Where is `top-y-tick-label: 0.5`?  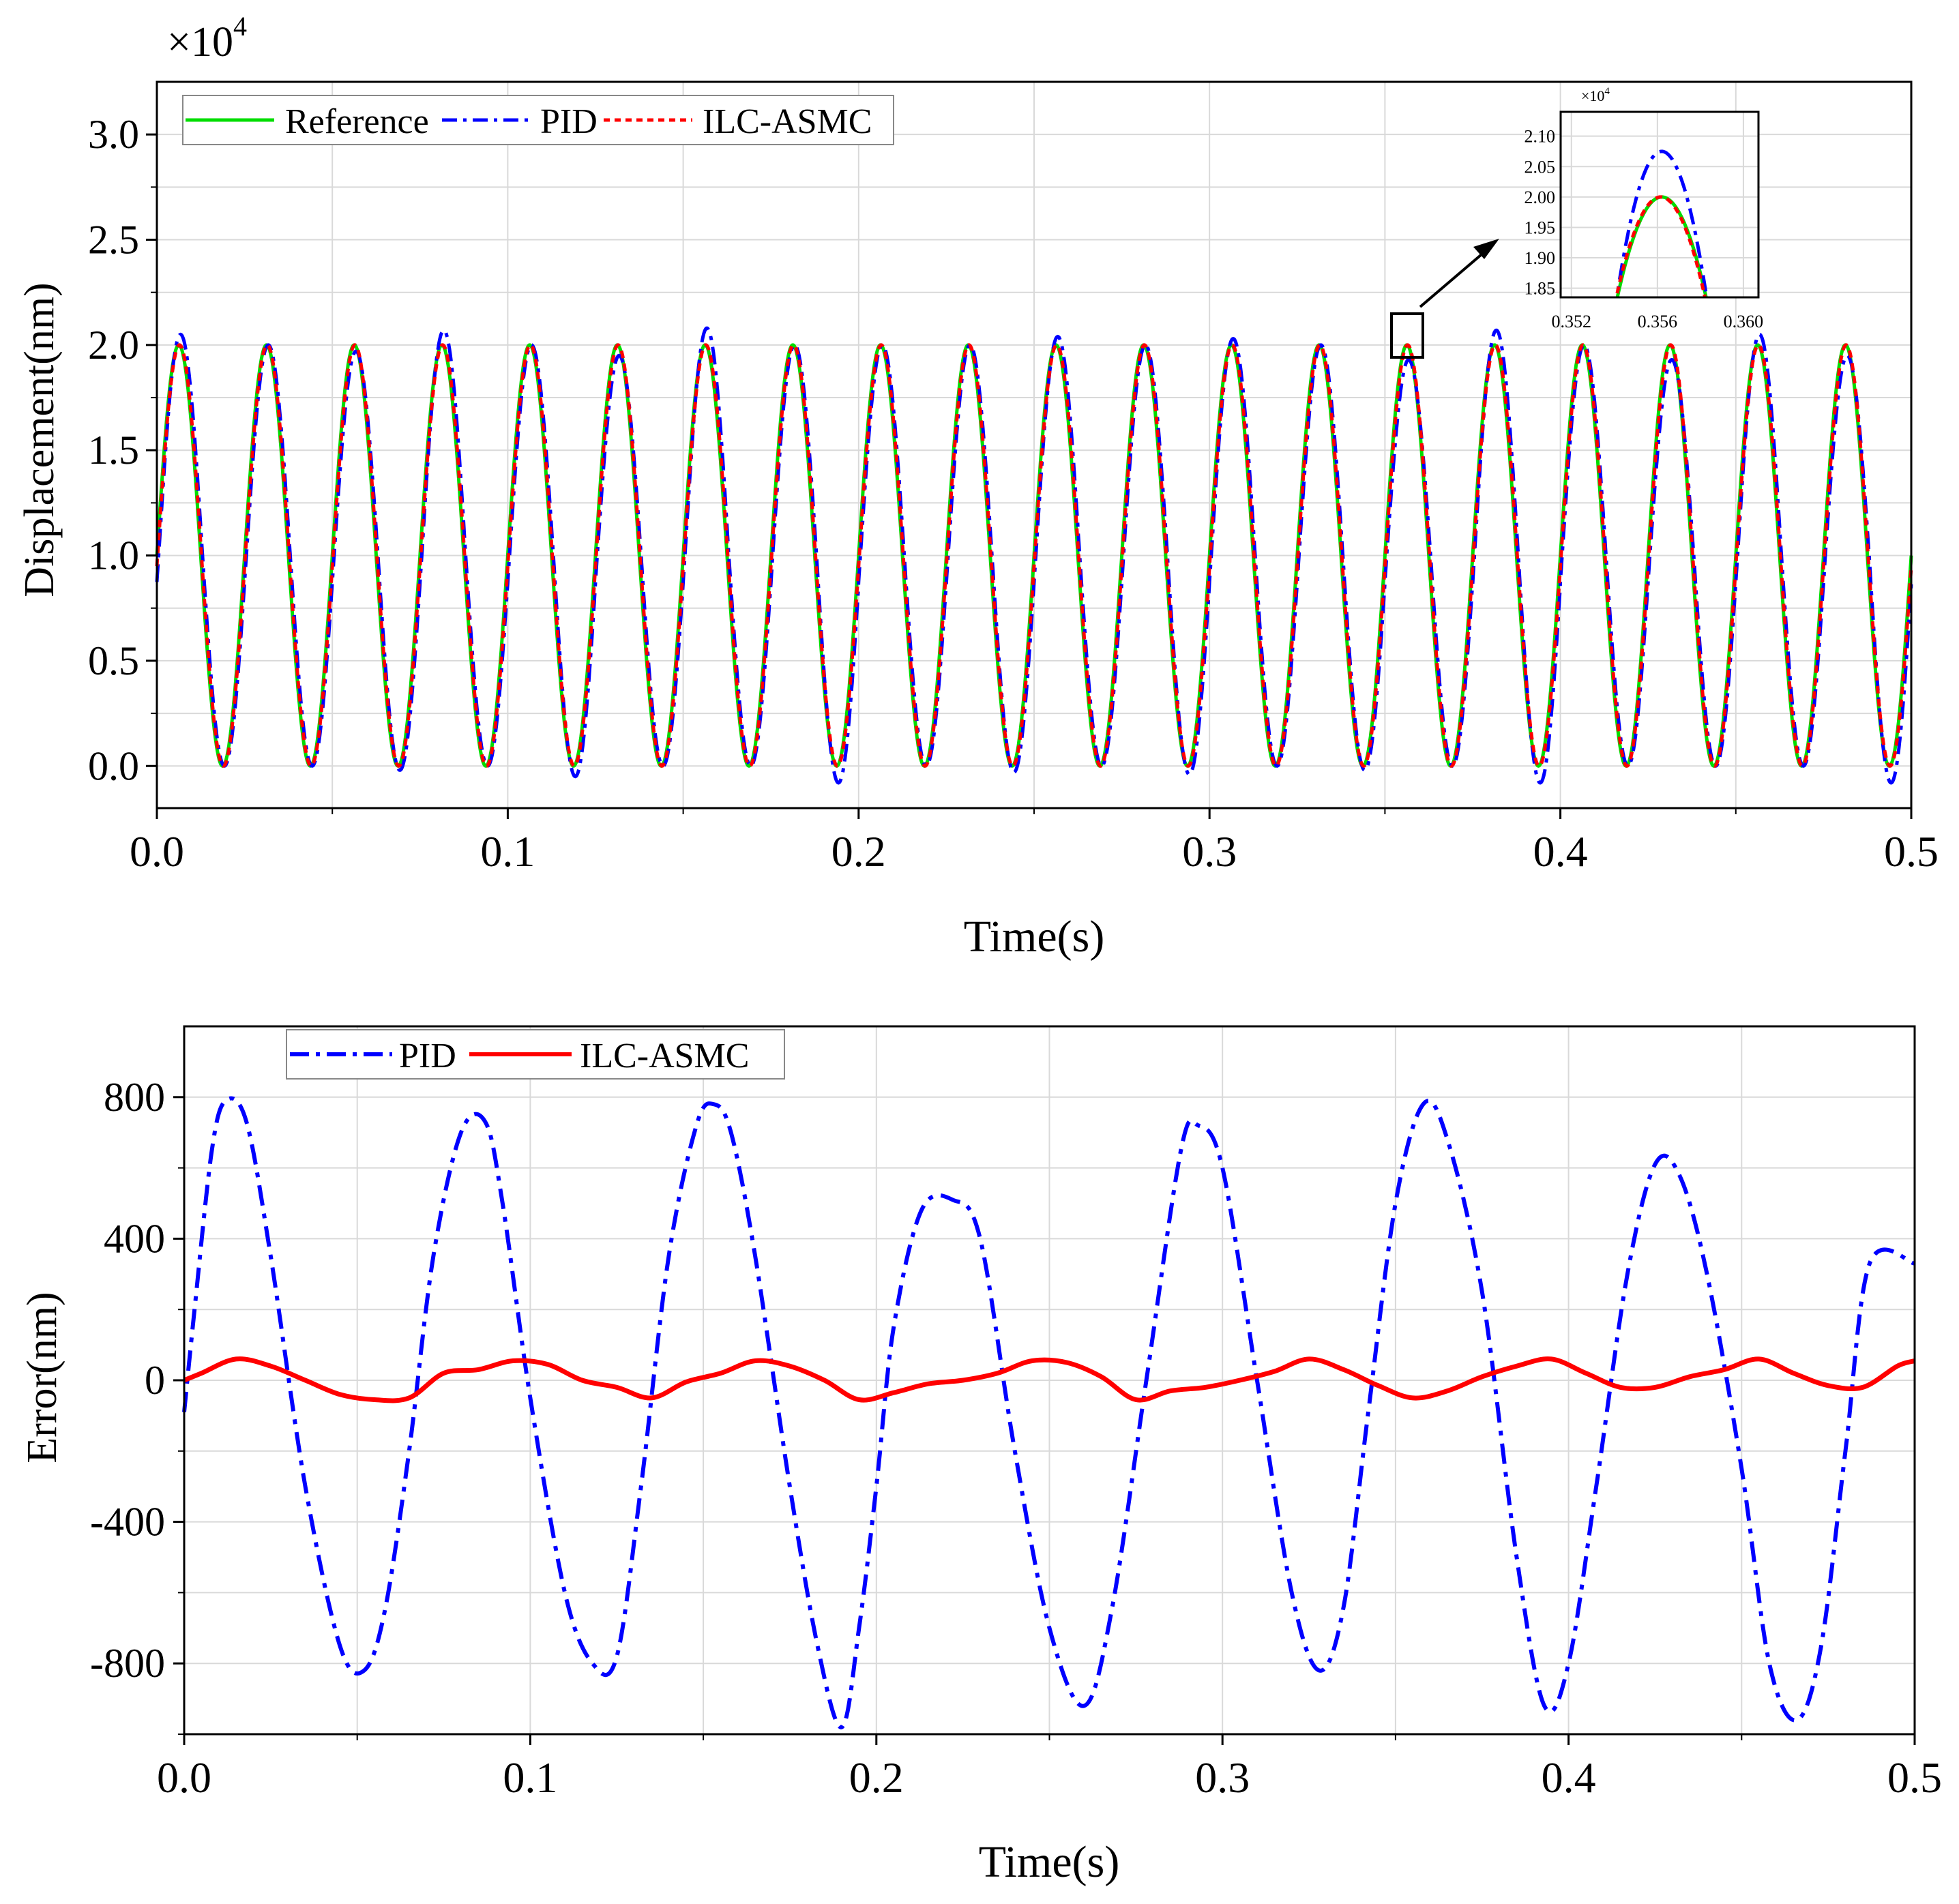 top-y-tick-label: 0.5 is located at coordinates (114, 660).